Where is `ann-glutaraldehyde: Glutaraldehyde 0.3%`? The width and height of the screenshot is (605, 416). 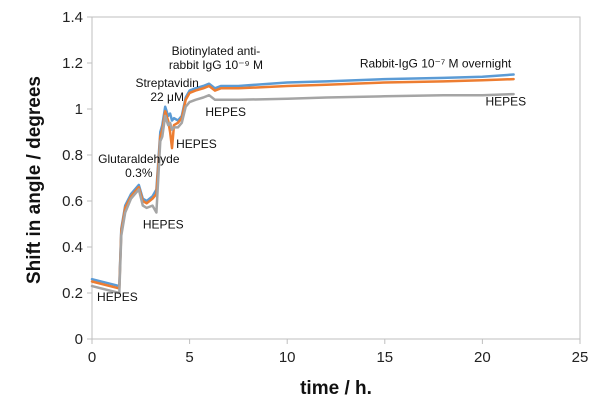
ann-glutaraldehyde: Glutaraldehyde 0.3% is located at coordinates (139, 166).